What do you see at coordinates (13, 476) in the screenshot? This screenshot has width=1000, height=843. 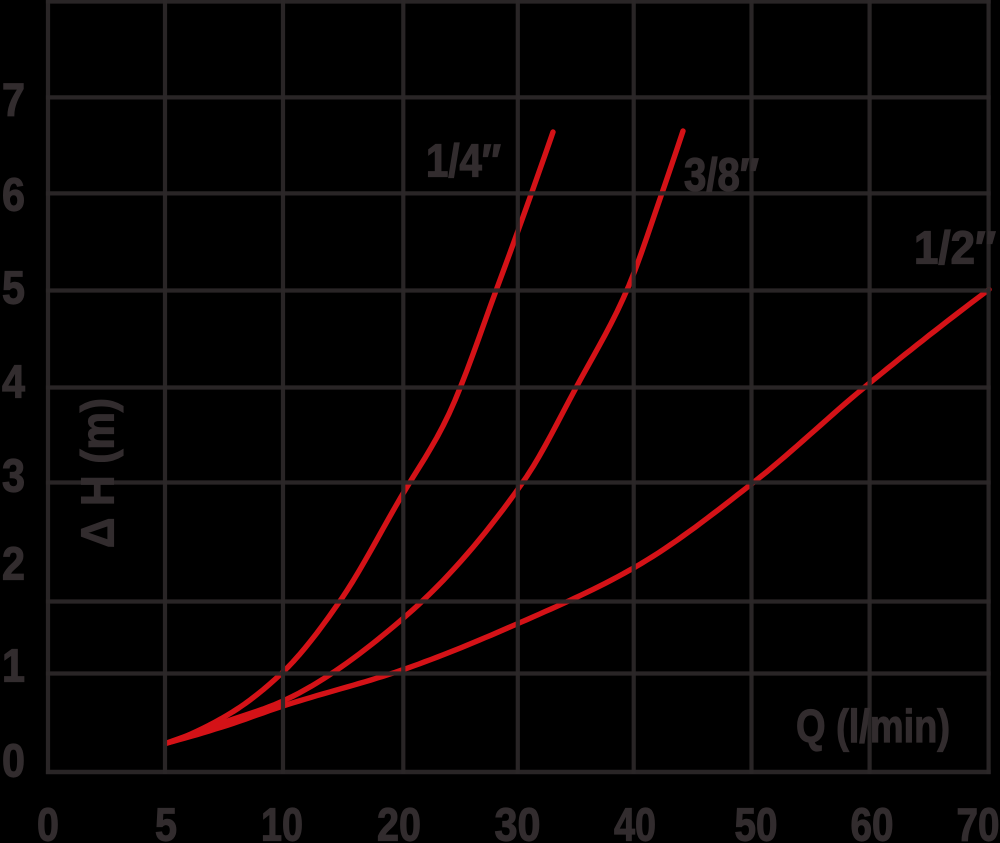 I see `svg-text: 3` at bounding box center [13, 476].